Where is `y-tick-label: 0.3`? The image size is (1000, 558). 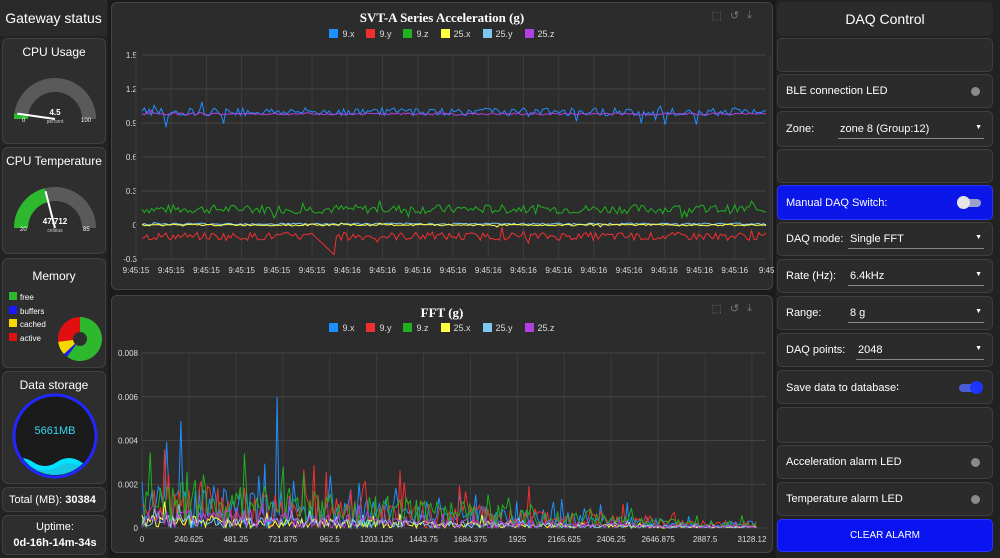 y-tick-label: 0.3 is located at coordinates (132, 191).